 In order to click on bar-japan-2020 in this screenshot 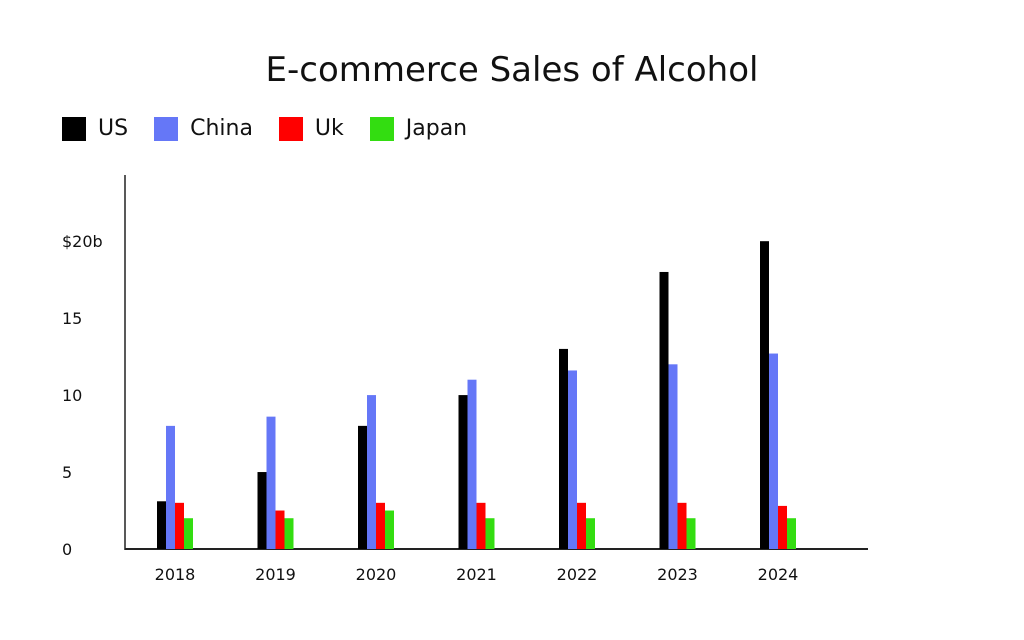, I will do `click(389, 529)`.